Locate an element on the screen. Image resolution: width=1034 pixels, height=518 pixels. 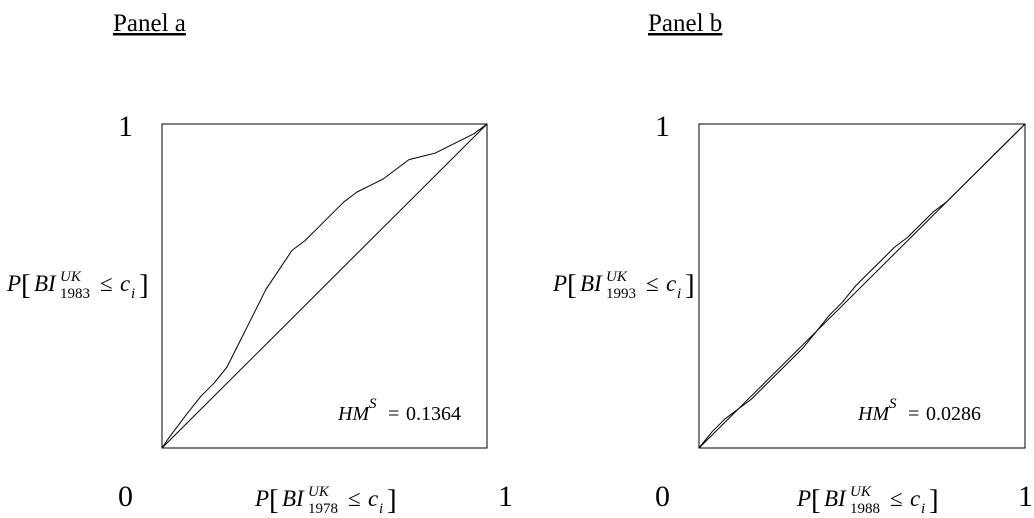
panel-a-x-axis-label: P [ BI UK 1978 ≤ c i ] is located at coordinates (325, 500).